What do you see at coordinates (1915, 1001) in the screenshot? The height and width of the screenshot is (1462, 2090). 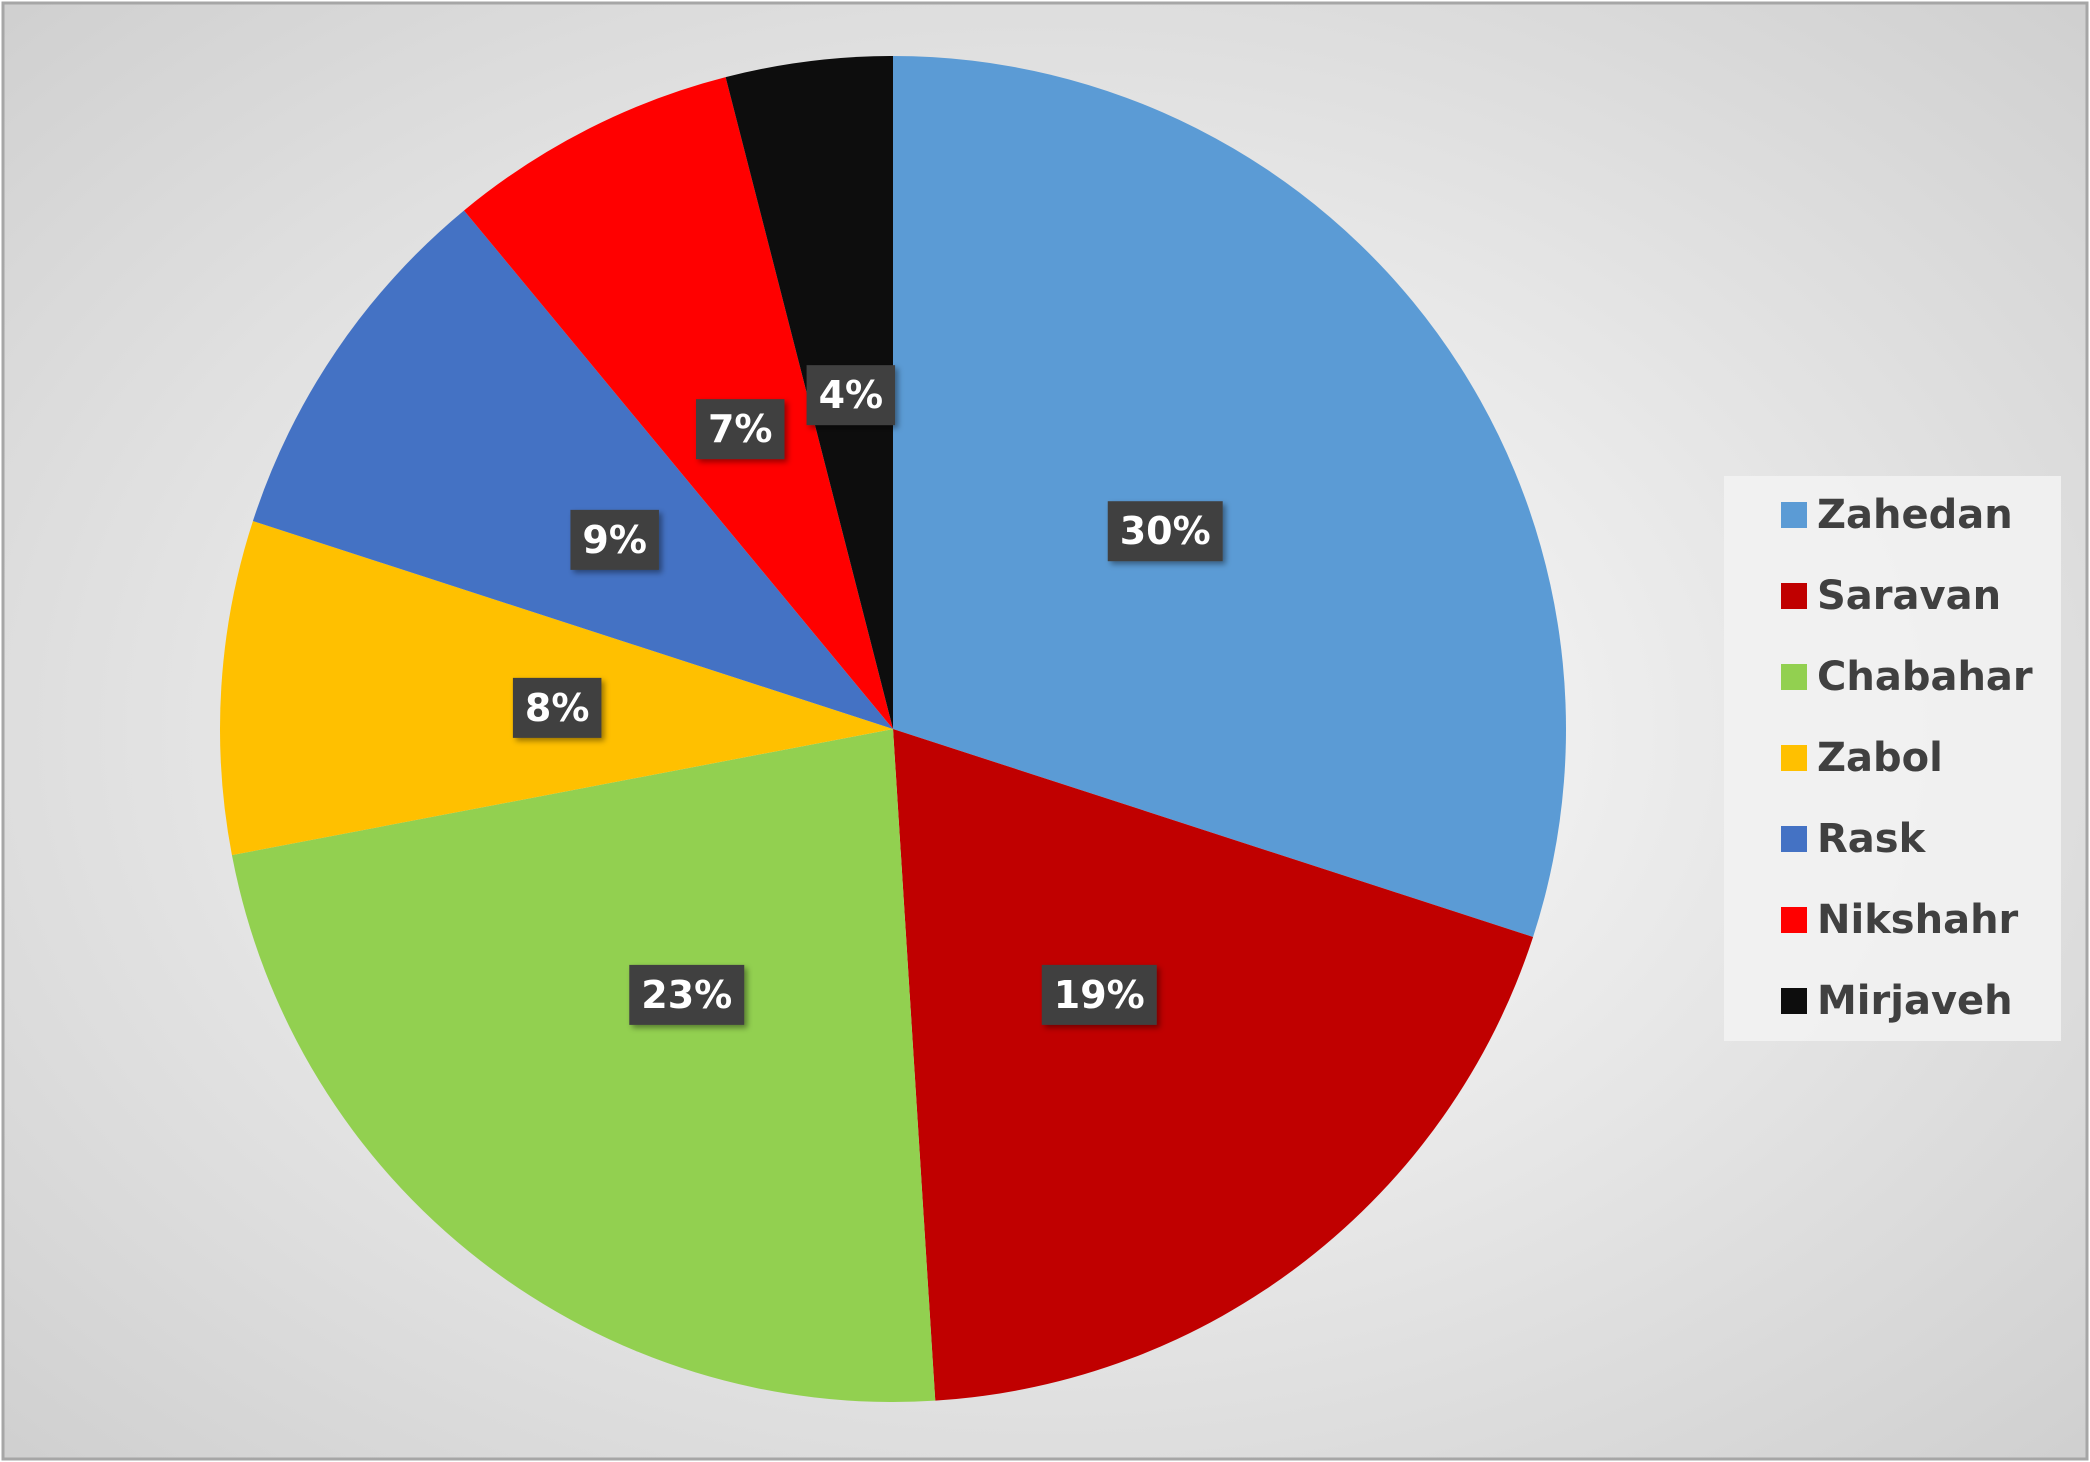 I see `legend-label: Mirjaveh` at bounding box center [1915, 1001].